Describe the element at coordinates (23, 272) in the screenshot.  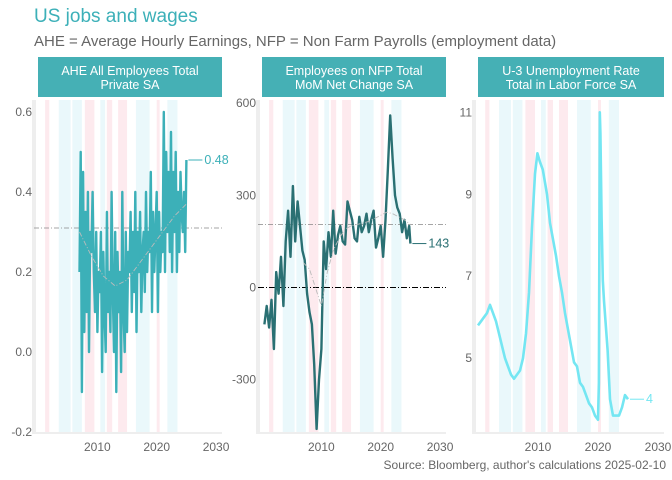
I see `panel1-y-tick-label: 0.2` at that location.